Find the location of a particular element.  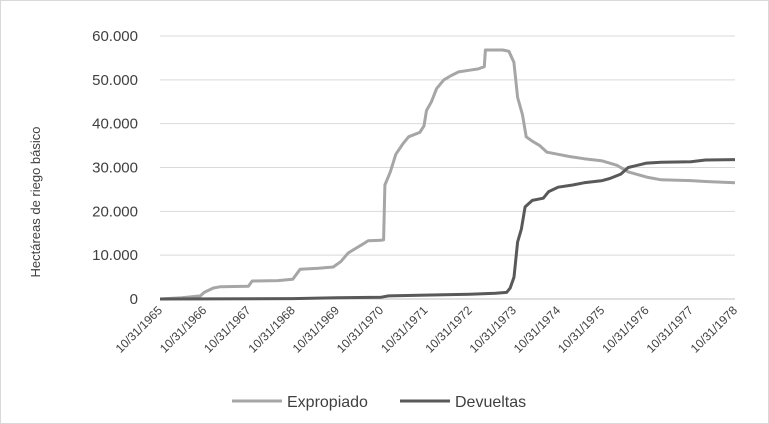

y-tick-label: 60.000 is located at coordinates (115, 36).